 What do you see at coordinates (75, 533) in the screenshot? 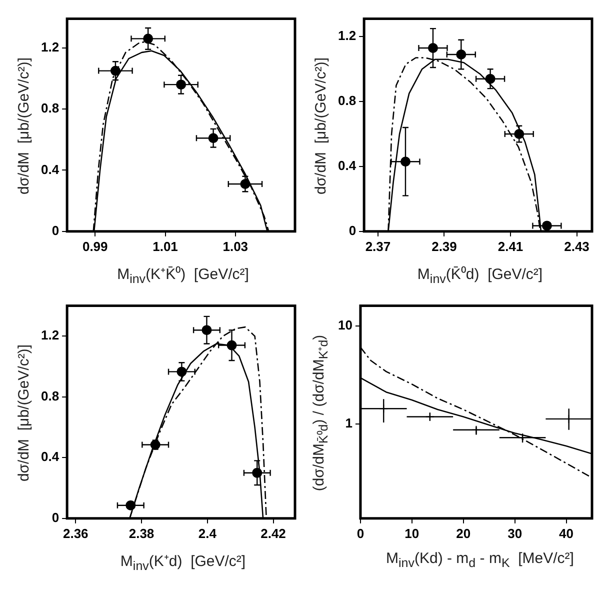
I see `x-tick-label: 2.36` at bounding box center [75, 533].